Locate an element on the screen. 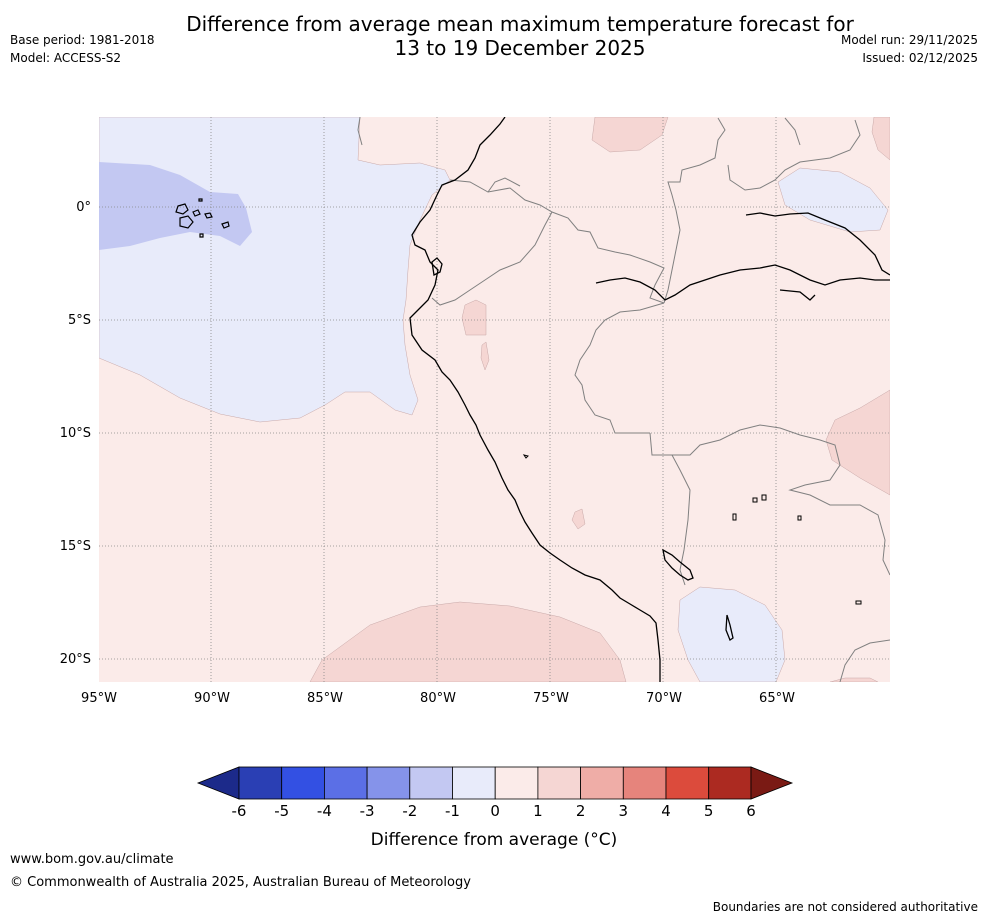 The height and width of the screenshot is (919, 988). colorbar-tick: 2 is located at coordinates (581, 811).